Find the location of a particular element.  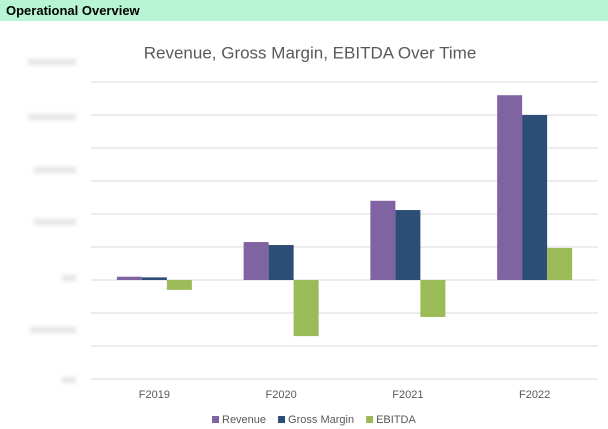

chart-title: Revenue, Gross Margin, EBITDA Over Time is located at coordinates (310, 52).